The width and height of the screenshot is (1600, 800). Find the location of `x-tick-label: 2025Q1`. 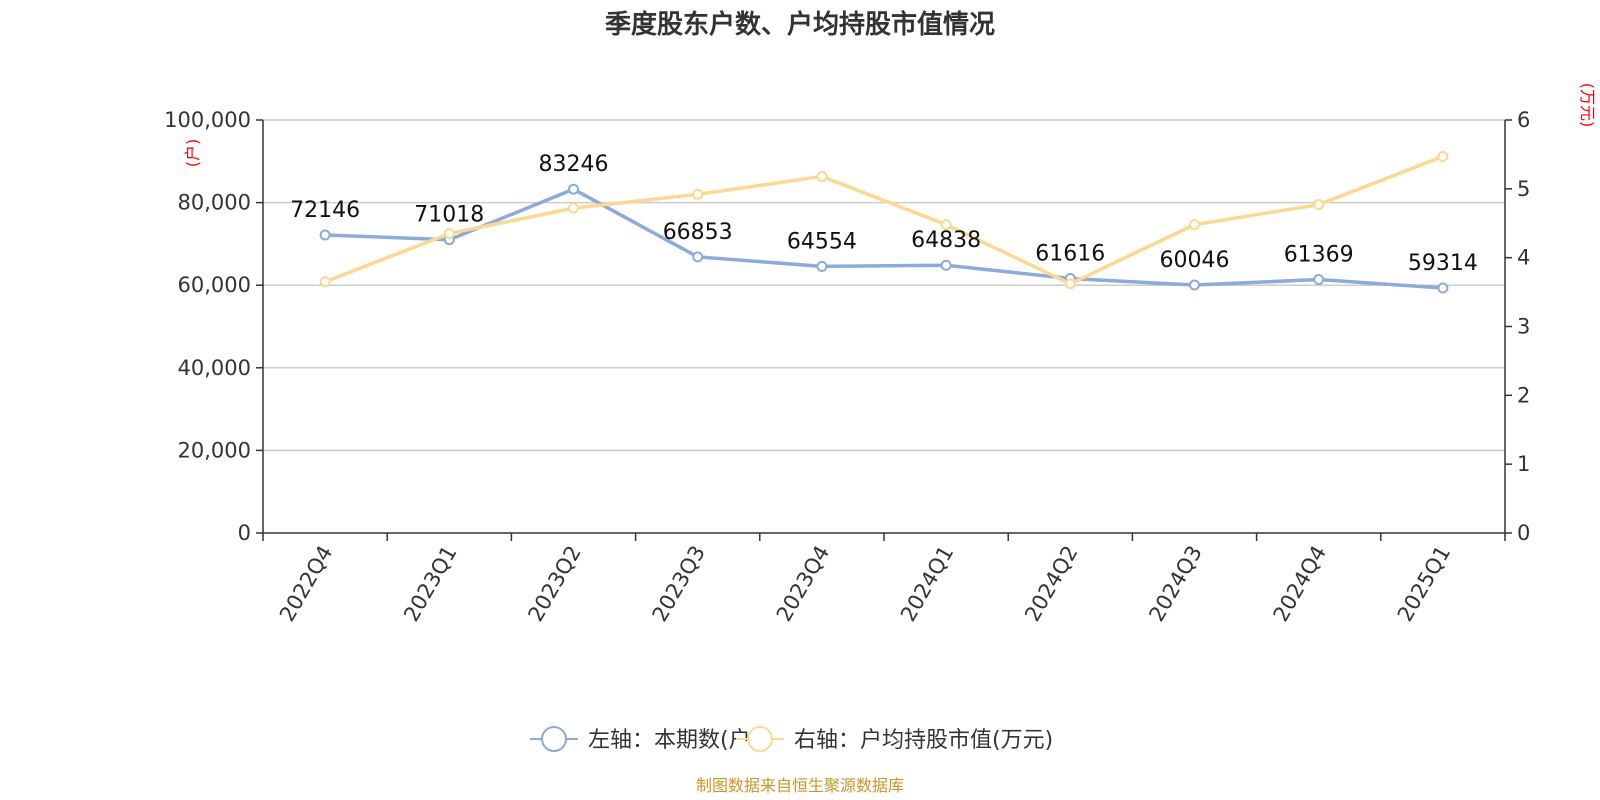

x-tick-label: 2025Q1 is located at coordinates (1424, 584).